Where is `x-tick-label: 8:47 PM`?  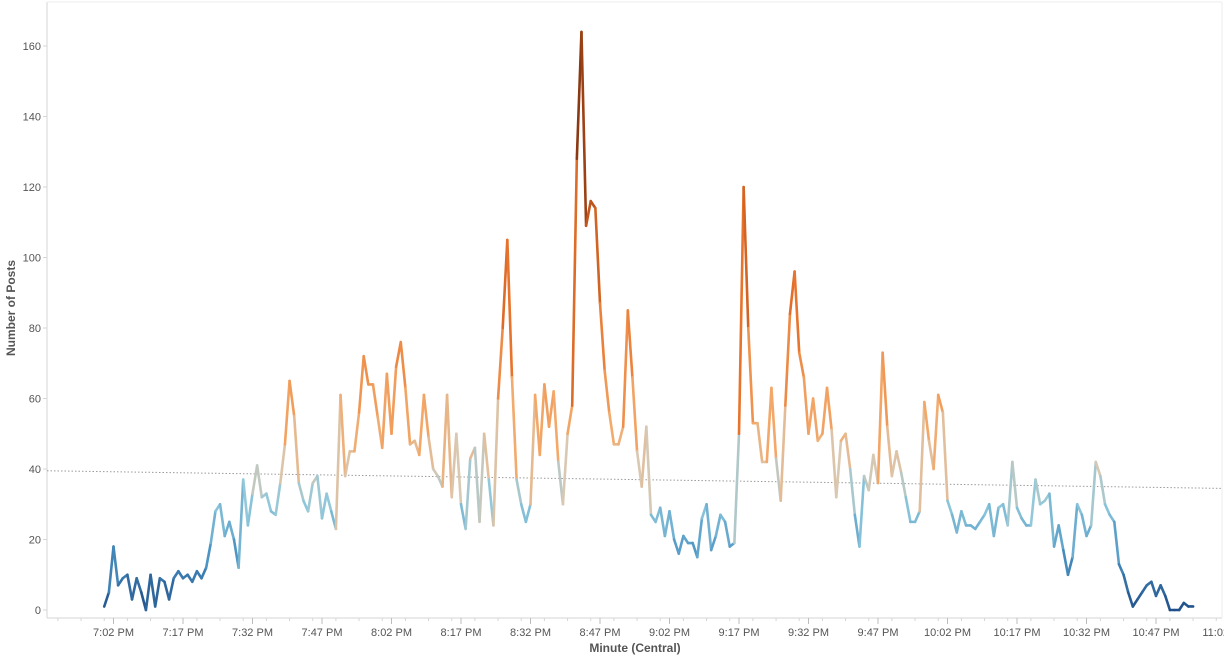
x-tick-label: 8:47 PM is located at coordinates (600, 633).